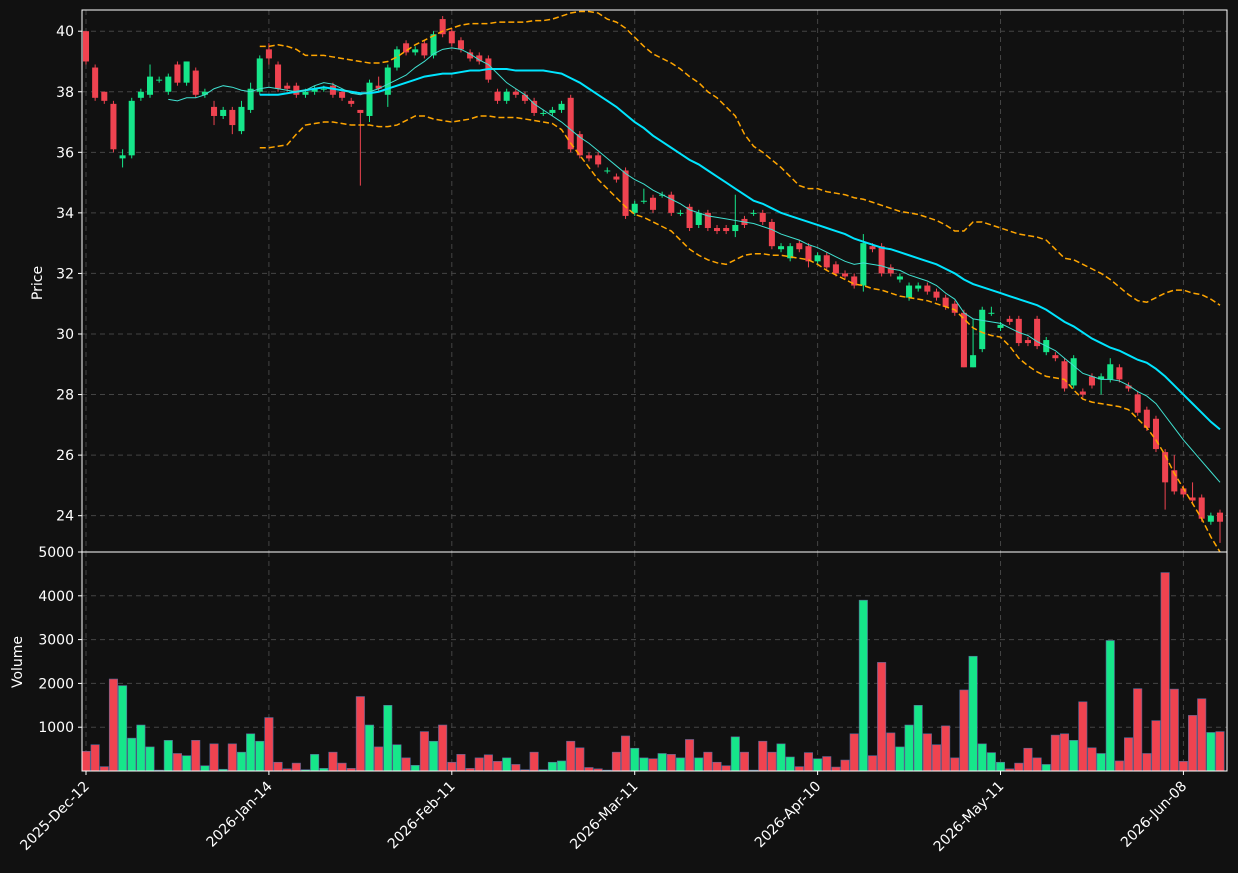 Image resolution: width=1238 pixels, height=873 pixels. Describe the element at coordinates (65, 517) in the screenshot. I see `y-tick-label: 24` at that location.